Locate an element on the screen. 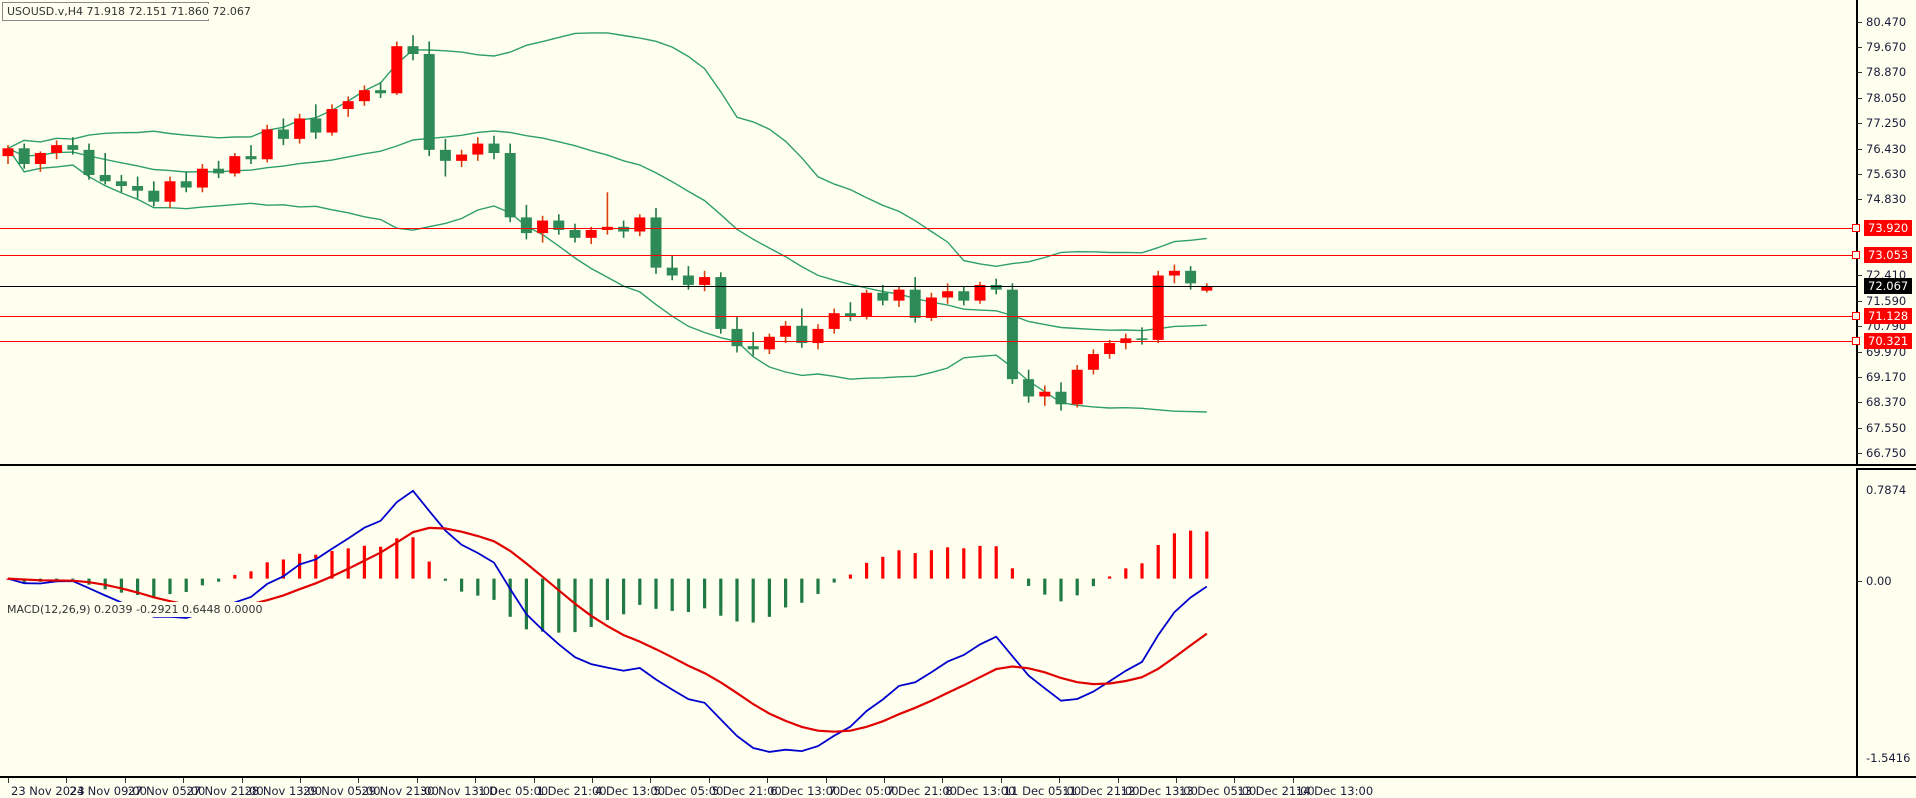 This screenshot has width=1916, height=798. pane-separator-top is located at coordinates (958, 465).